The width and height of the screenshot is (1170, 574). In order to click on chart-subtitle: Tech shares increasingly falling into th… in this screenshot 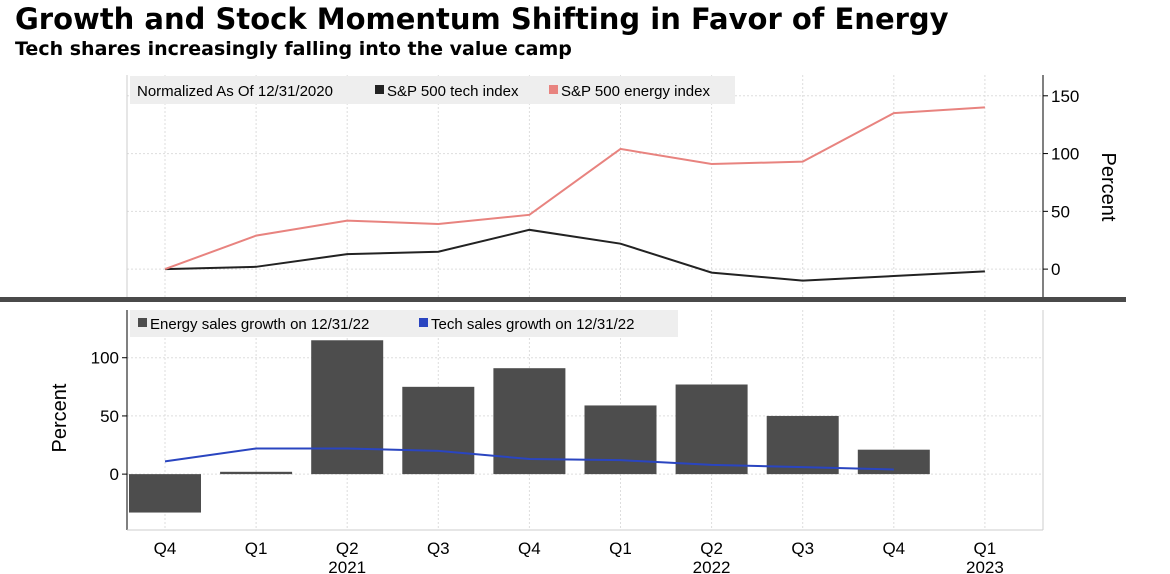, I will do `click(293, 49)`.